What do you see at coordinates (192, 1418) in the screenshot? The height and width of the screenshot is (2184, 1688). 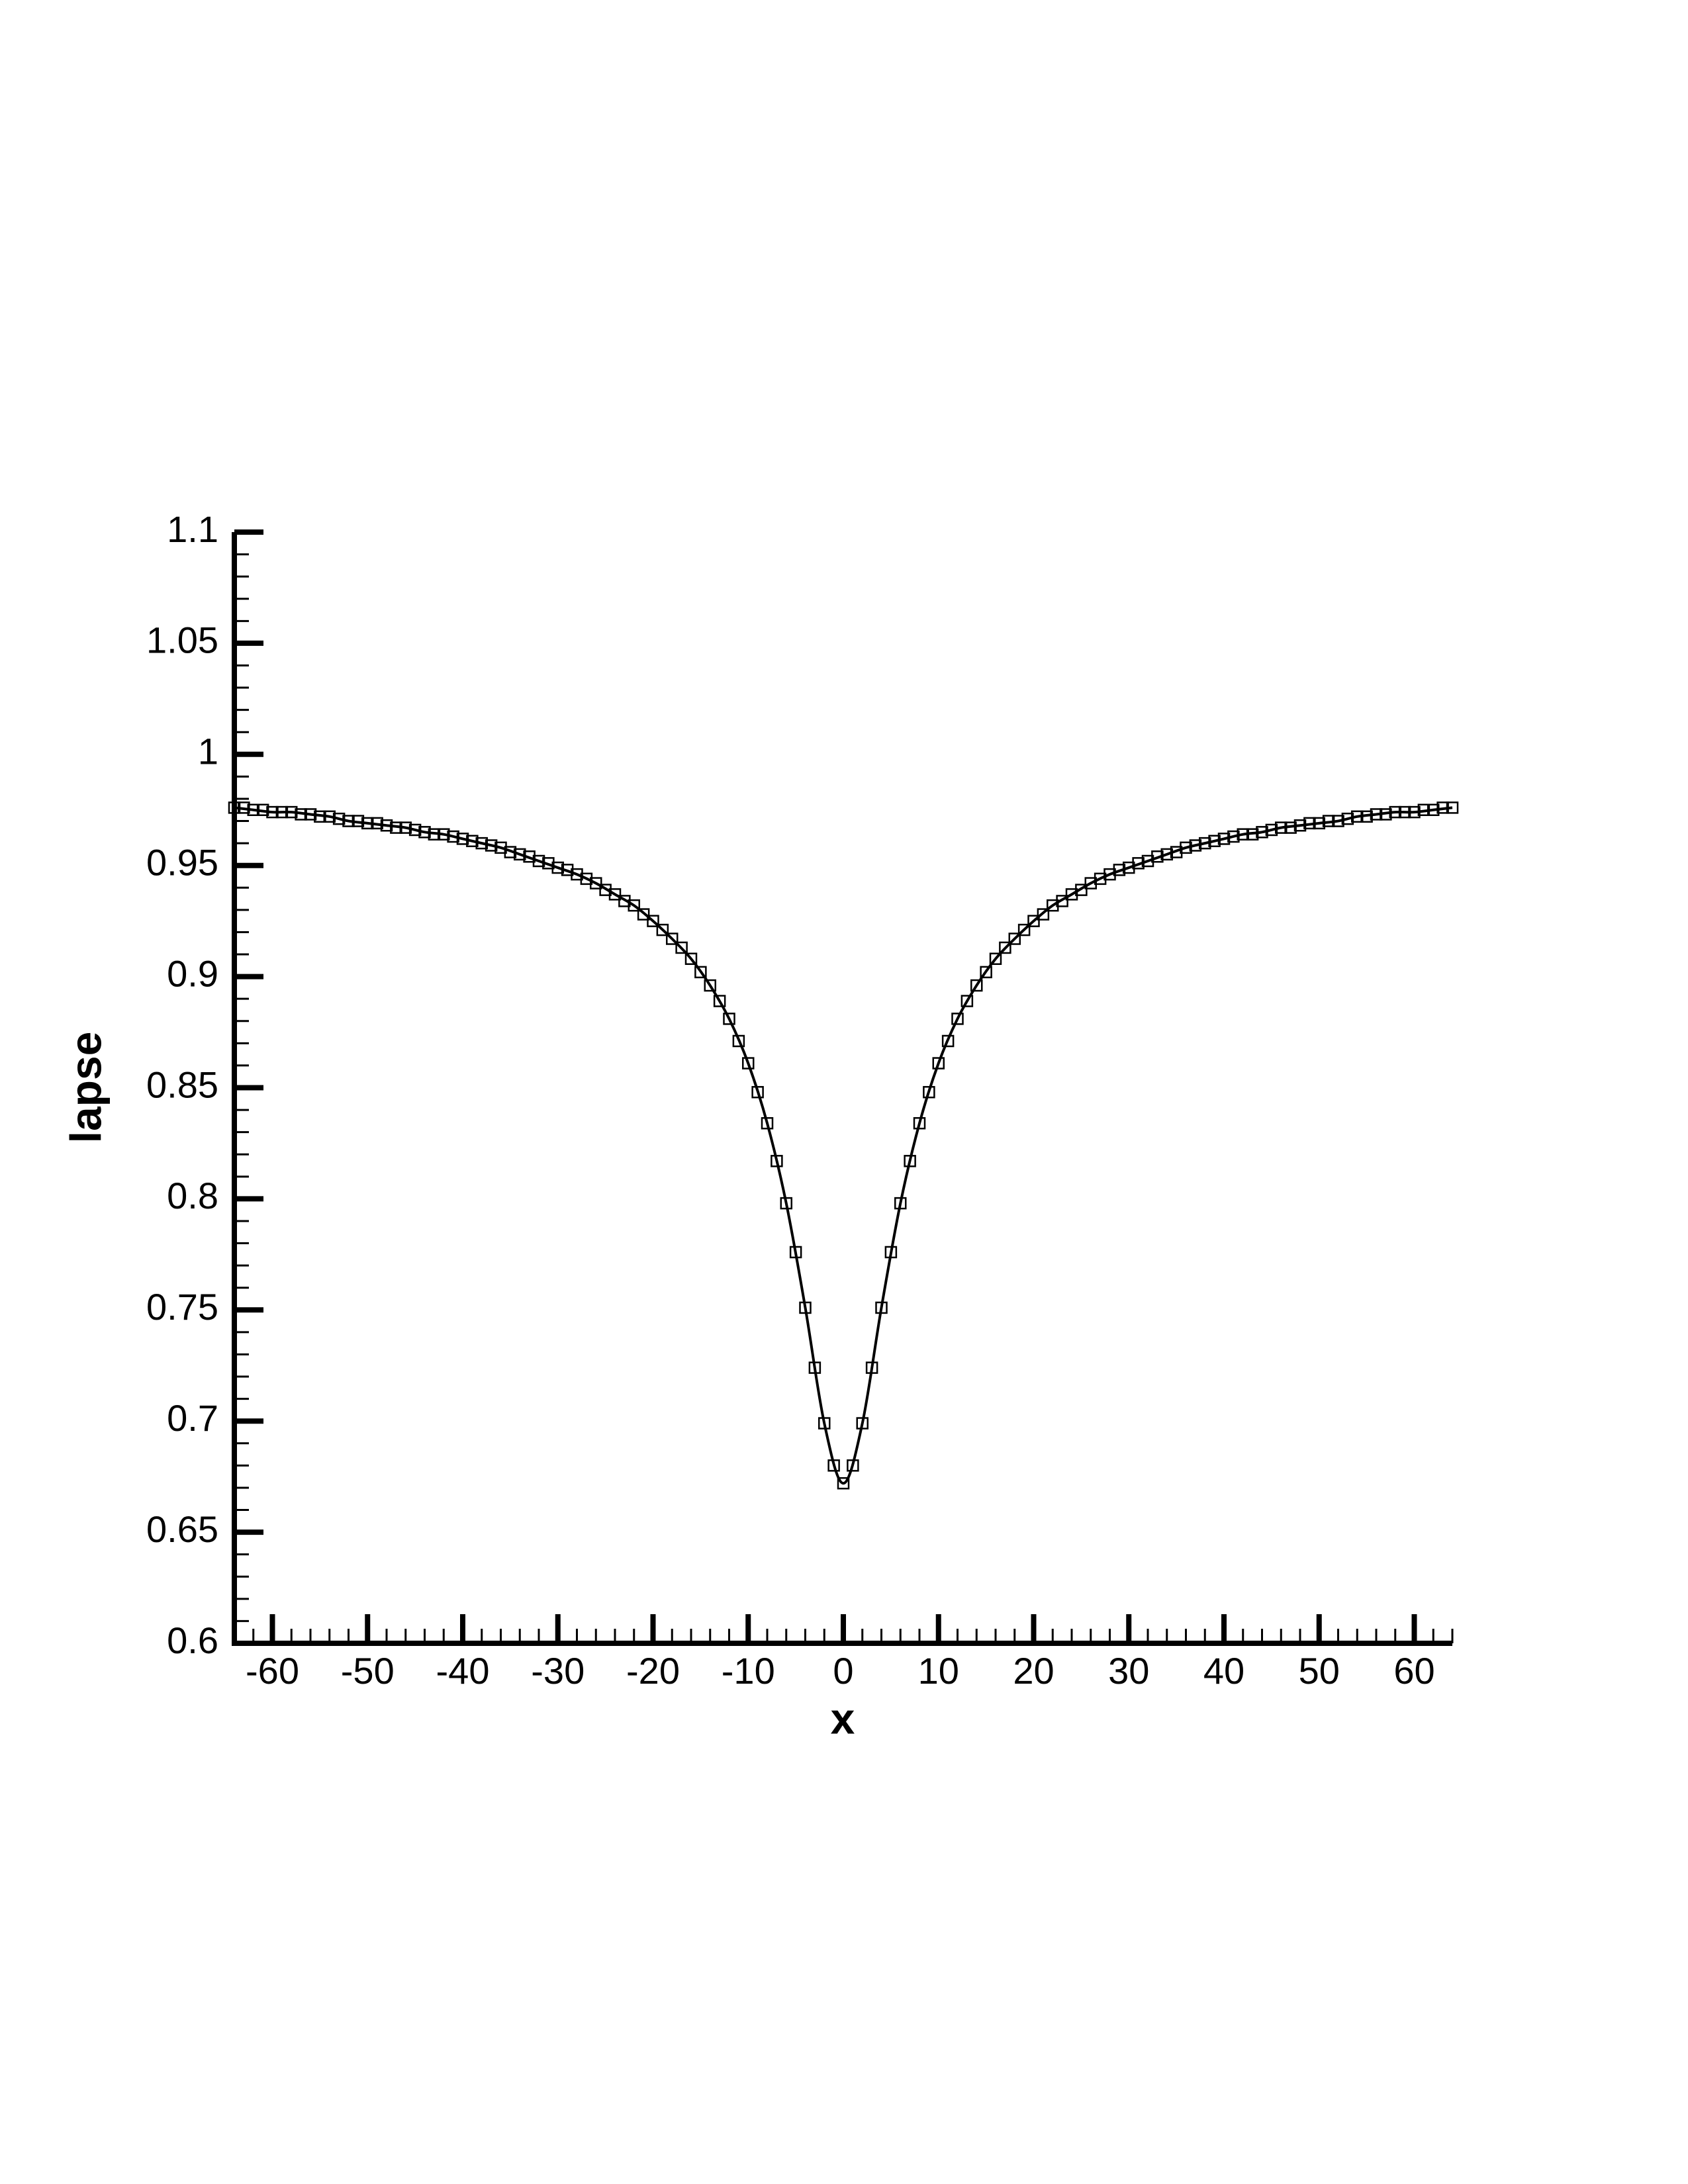 I see `y-tick-label: 0.7` at bounding box center [192, 1418].